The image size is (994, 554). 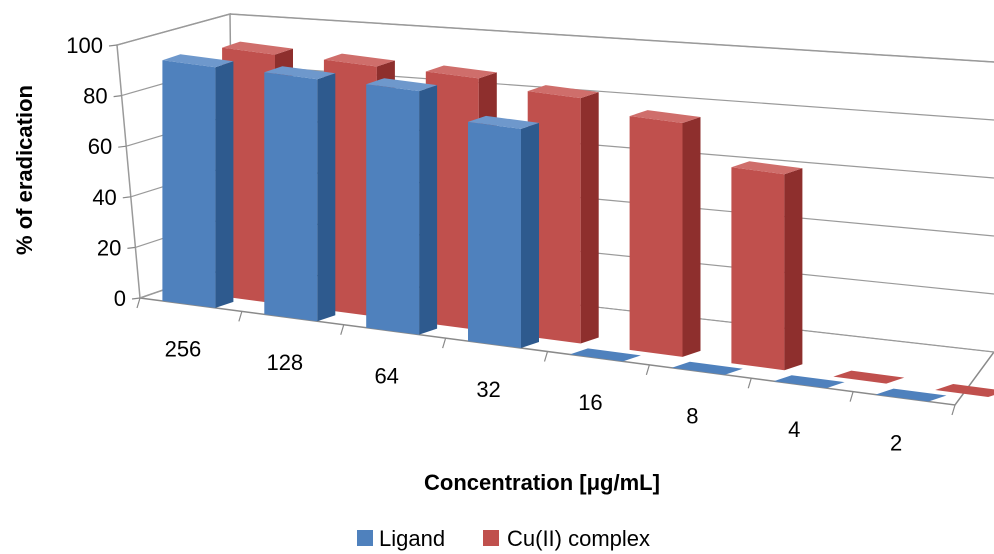 What do you see at coordinates (488, 389) in the screenshot?
I see `x-tick-label: 32` at bounding box center [488, 389].